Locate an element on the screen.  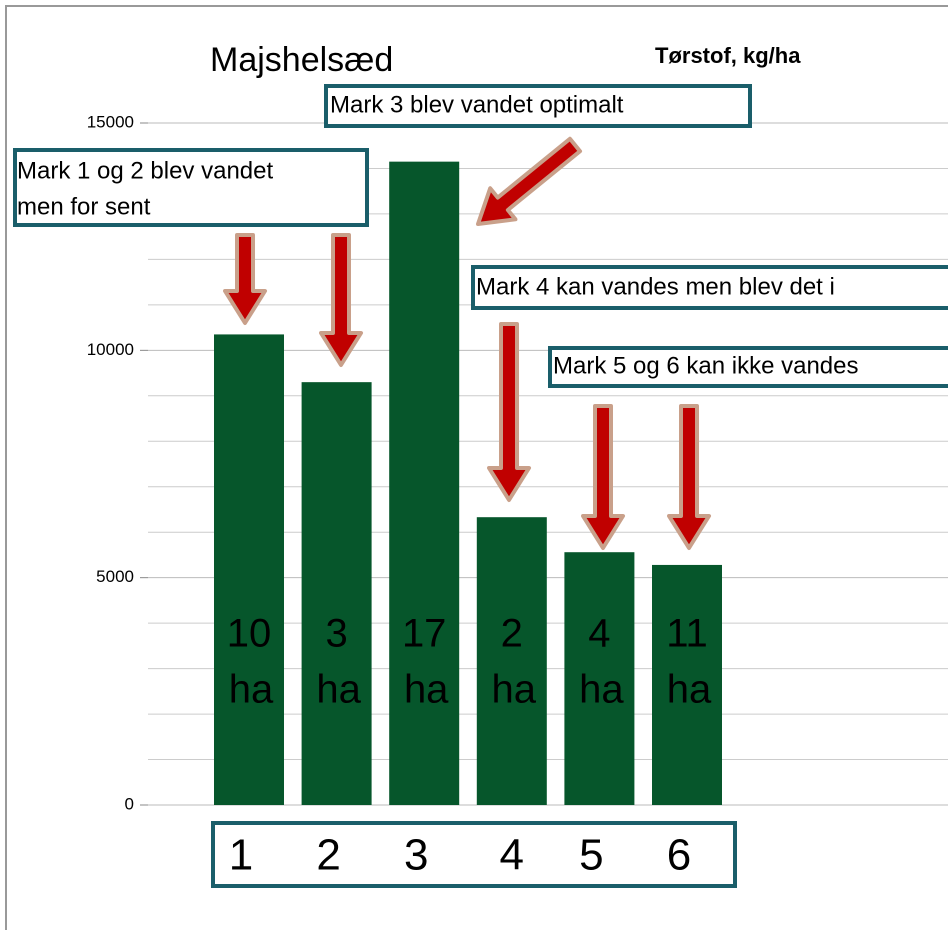
y-tick-label: 5000 is located at coordinates (115, 576).